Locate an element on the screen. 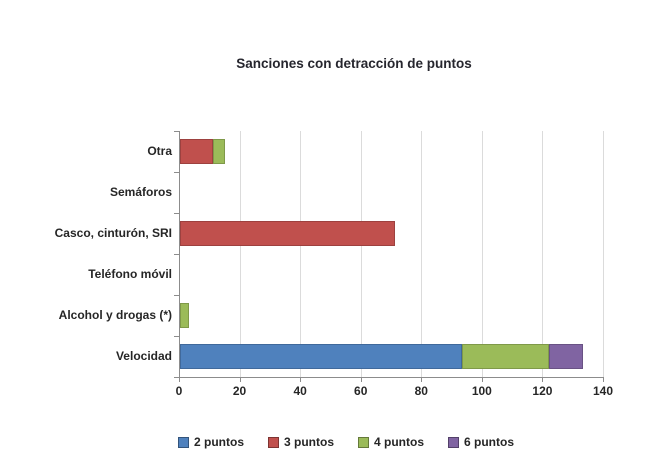  legend-swatch-6-puntos is located at coordinates (453, 442).